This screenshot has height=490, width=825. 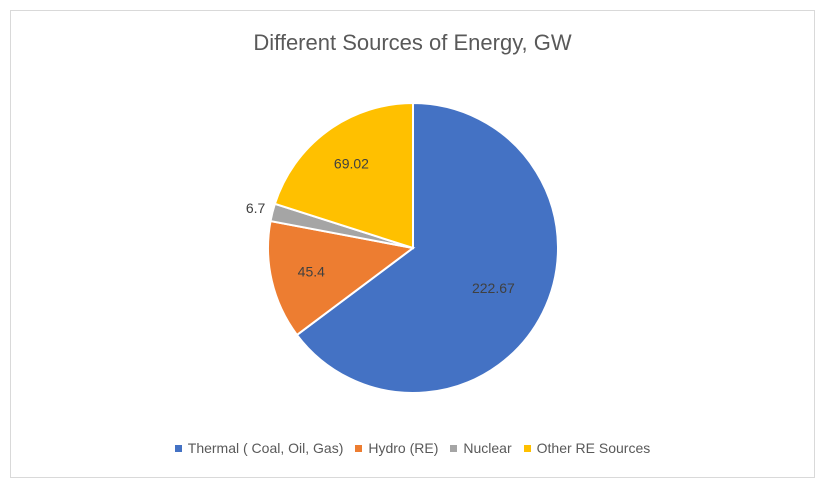 What do you see at coordinates (403, 448) in the screenshot?
I see `legend-label: Hydro (RE)` at bounding box center [403, 448].